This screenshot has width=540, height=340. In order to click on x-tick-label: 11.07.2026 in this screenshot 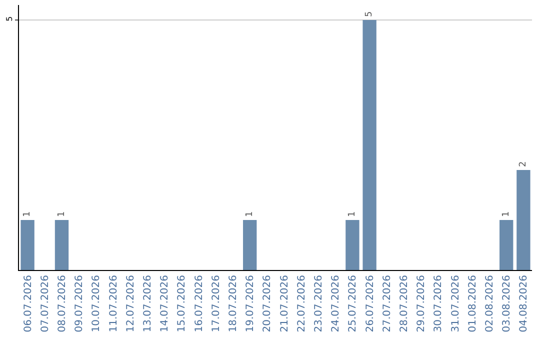, I will do `click(114, 303)`.